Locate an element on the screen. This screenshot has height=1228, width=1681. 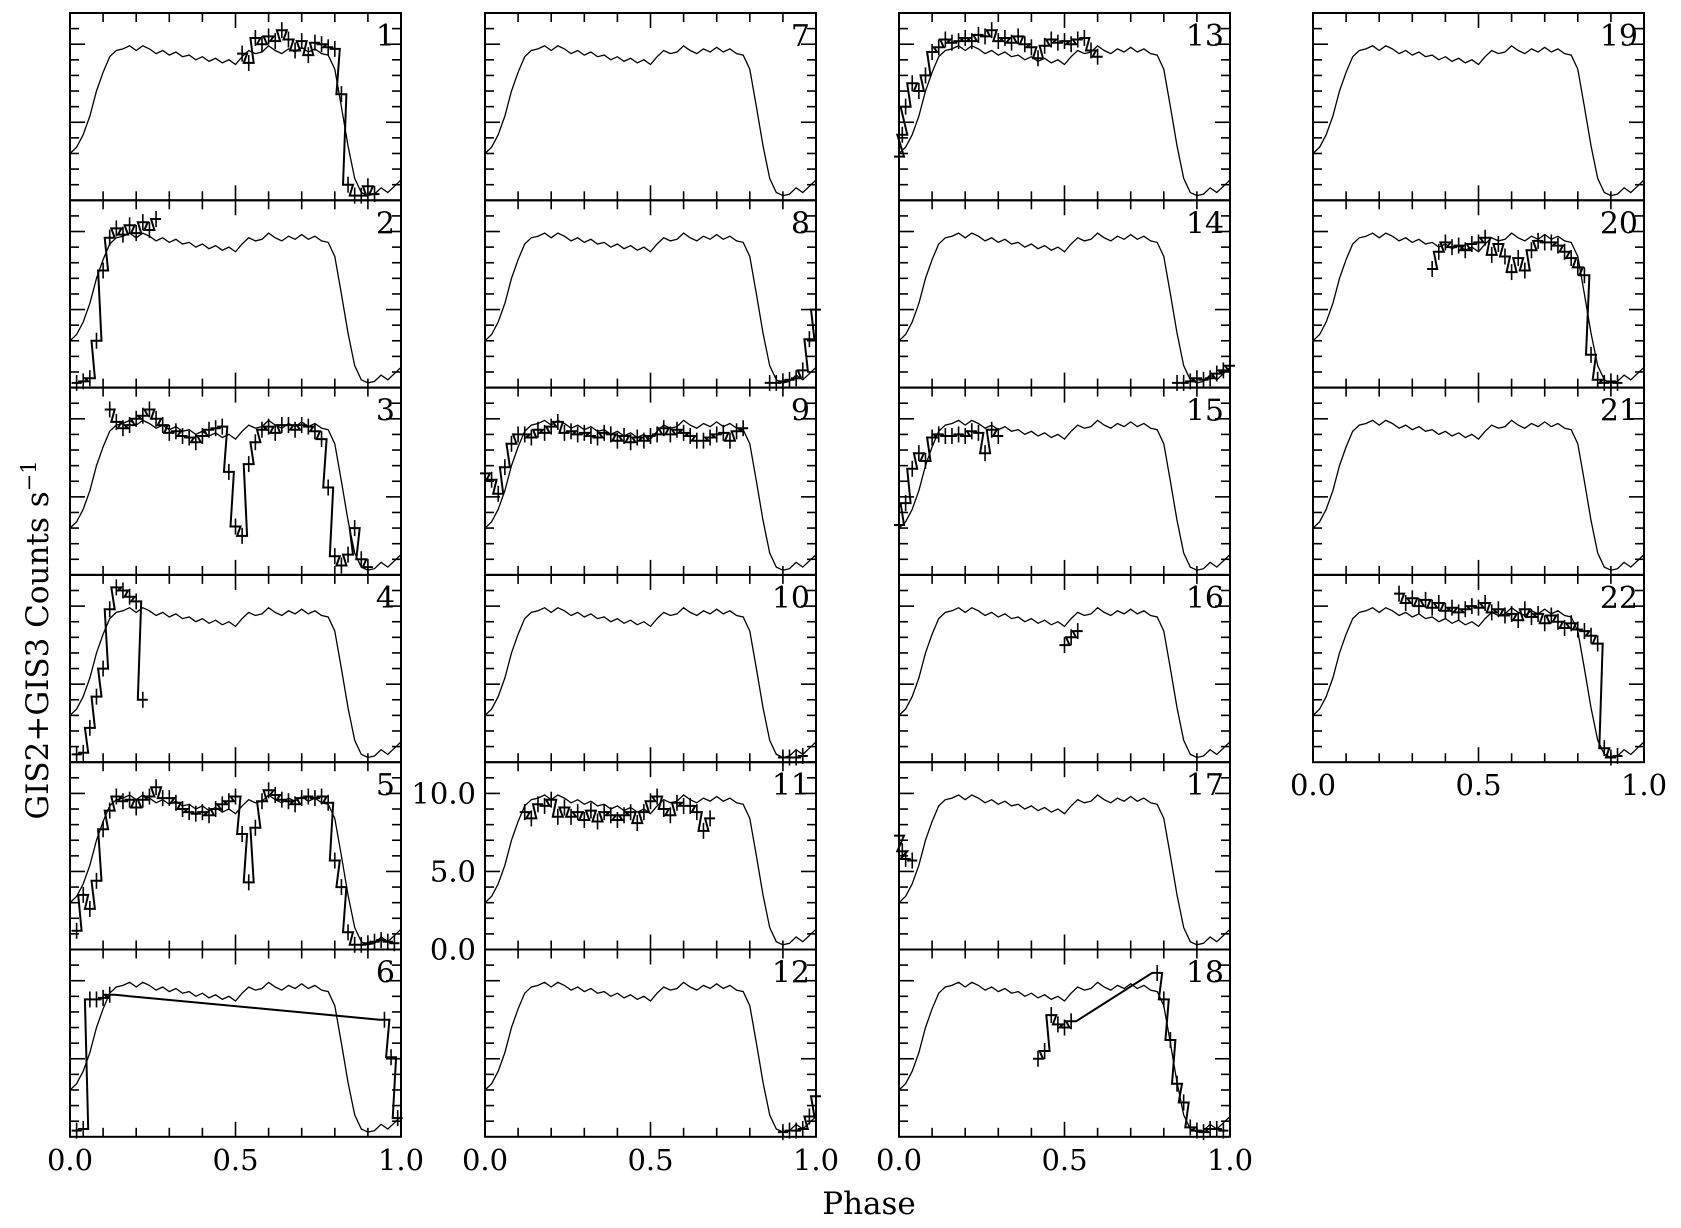
x-axis-title: Phase is located at coordinates (869, 1204).